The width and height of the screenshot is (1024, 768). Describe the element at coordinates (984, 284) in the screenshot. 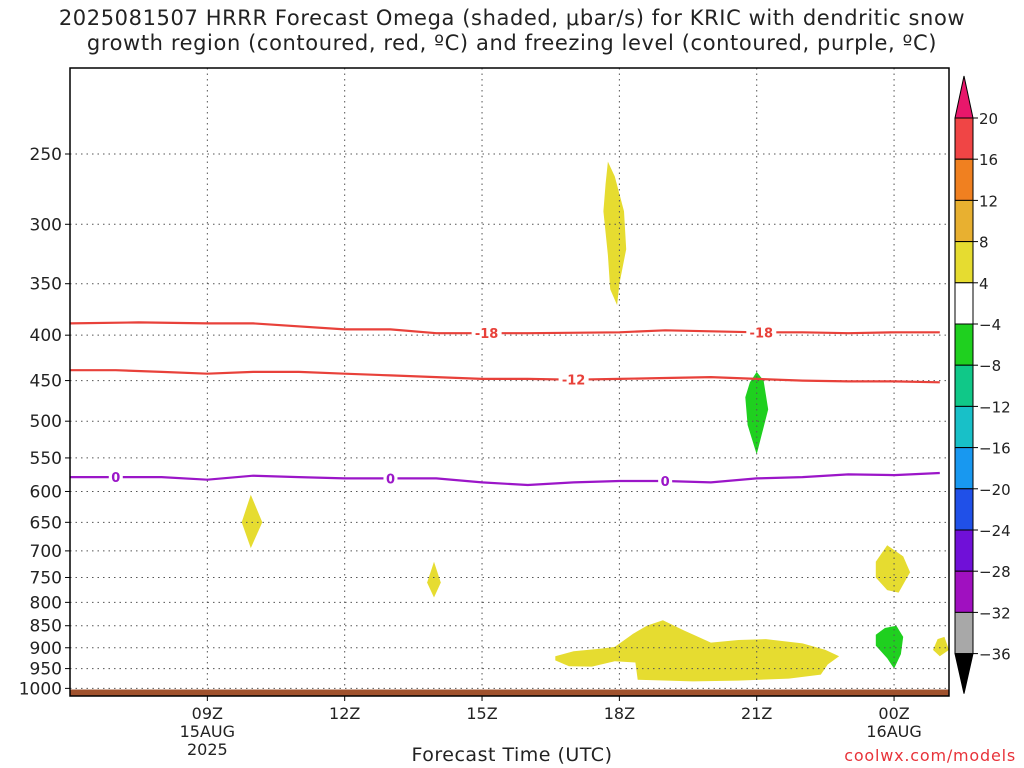

I see `colorbar-label: 4` at that location.